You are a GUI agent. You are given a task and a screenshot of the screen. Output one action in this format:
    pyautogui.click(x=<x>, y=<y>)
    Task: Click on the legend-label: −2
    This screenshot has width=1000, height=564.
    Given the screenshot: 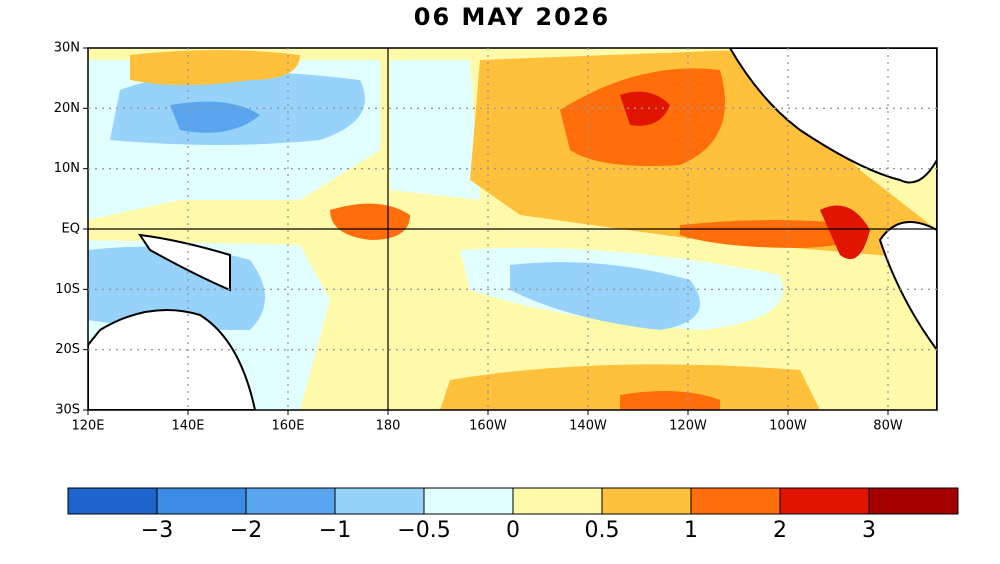 What is the action you would take?
    pyautogui.click(x=246, y=530)
    